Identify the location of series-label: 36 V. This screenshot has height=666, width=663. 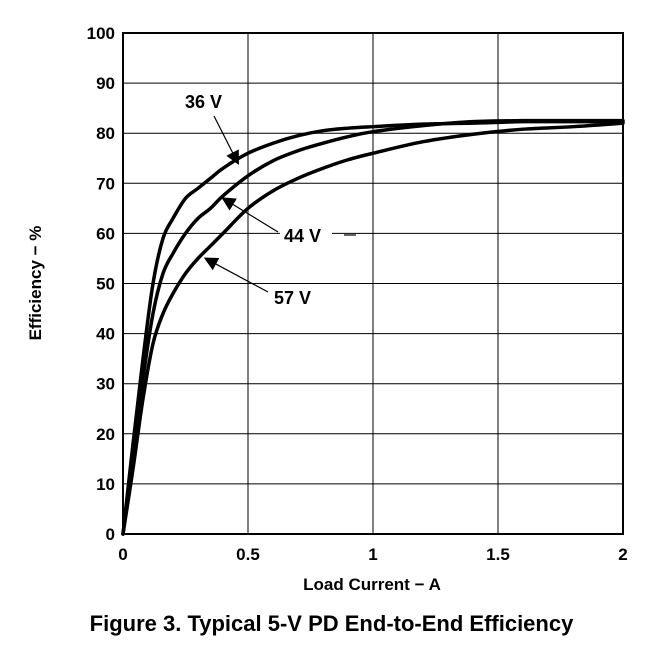
(203, 102).